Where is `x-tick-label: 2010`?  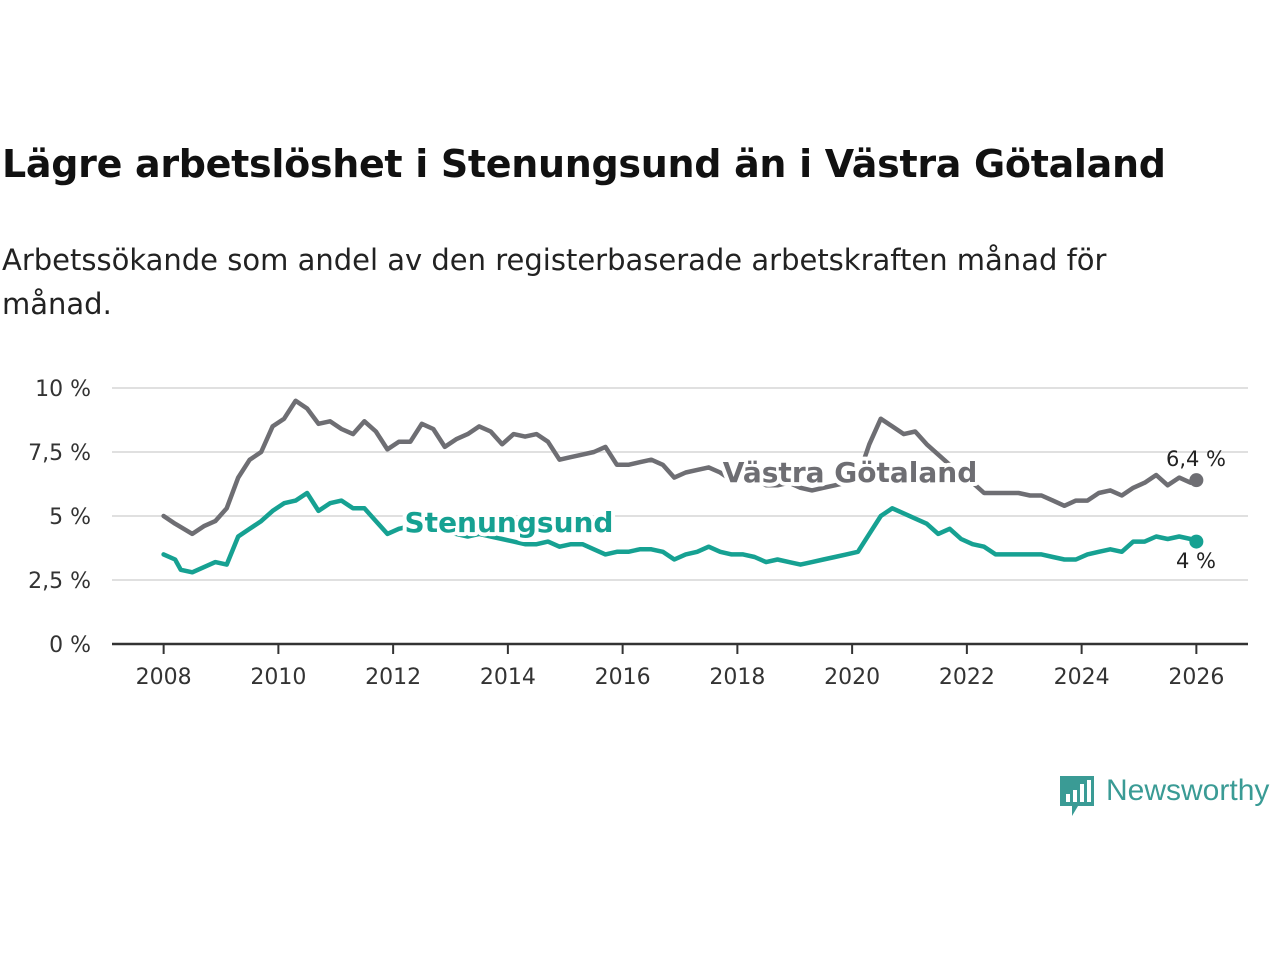
x-tick-label: 2010 is located at coordinates (278, 677).